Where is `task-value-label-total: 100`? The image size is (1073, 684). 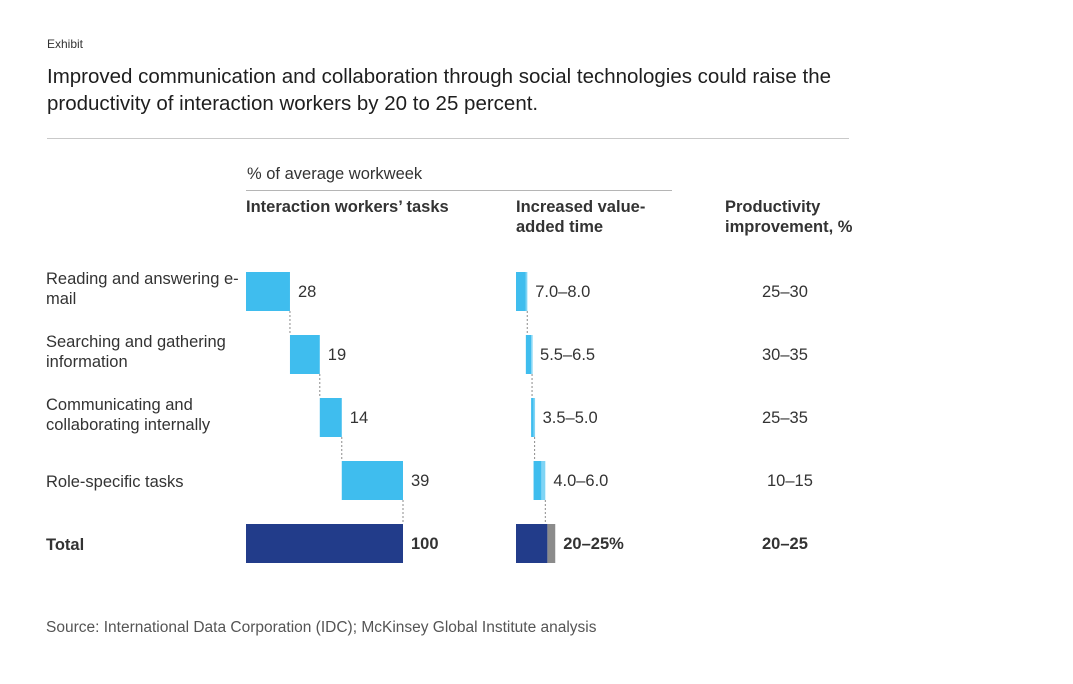
task-value-label-total: 100 is located at coordinates (425, 544).